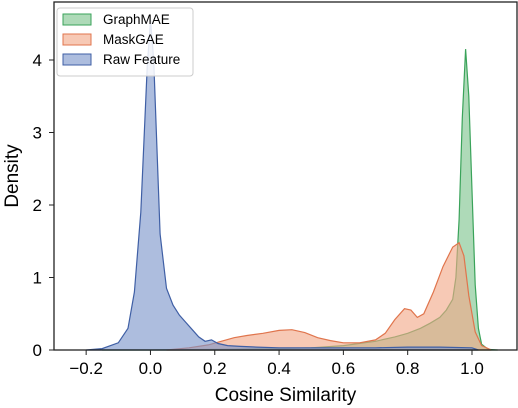 Image resolution: width=518 pixels, height=408 pixels. I want to click on x-tick-label: 0.6, so click(344, 368).